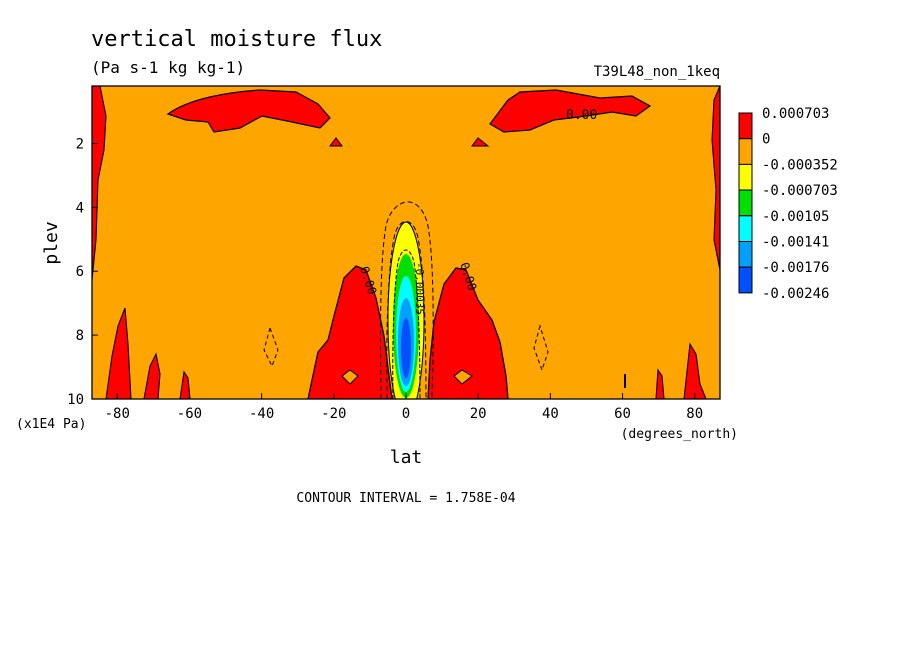  Describe the element at coordinates (350, 332) in the screenshot. I see `red-lobe-left` at that location.